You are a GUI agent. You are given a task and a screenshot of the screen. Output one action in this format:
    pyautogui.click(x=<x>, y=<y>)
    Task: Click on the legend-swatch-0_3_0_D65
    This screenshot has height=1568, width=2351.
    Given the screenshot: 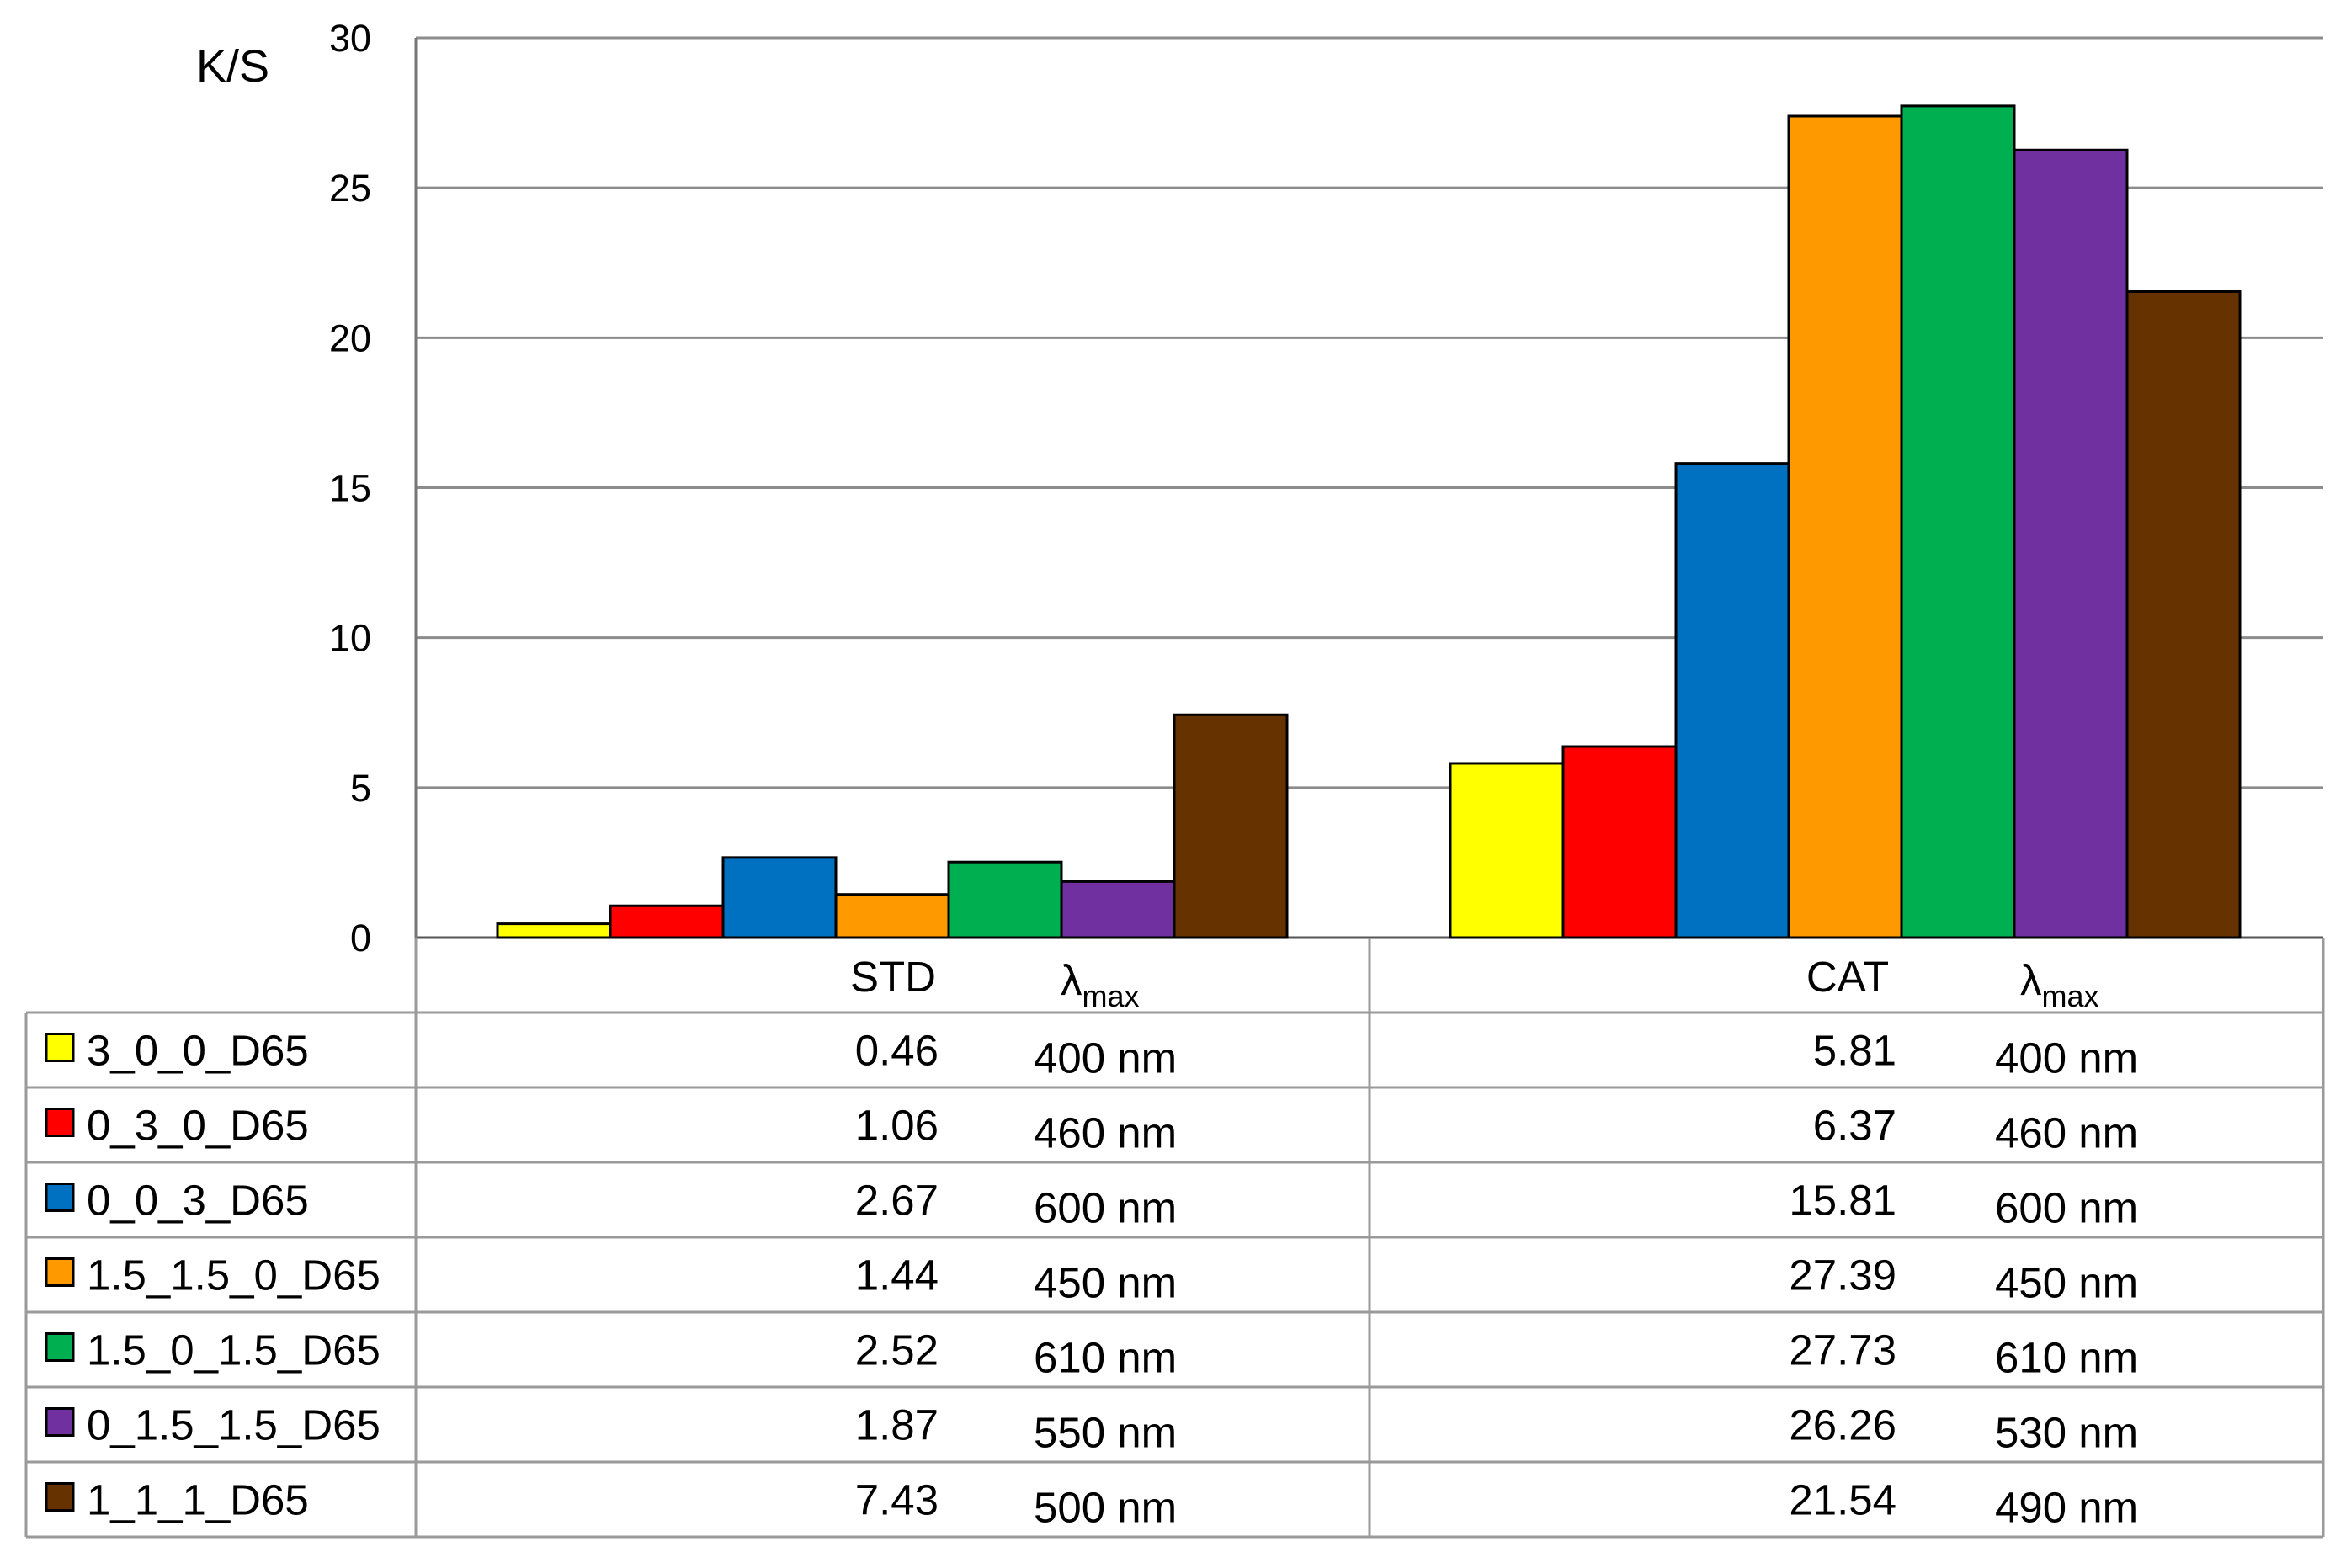 What is the action you would take?
    pyautogui.click(x=60, y=1122)
    